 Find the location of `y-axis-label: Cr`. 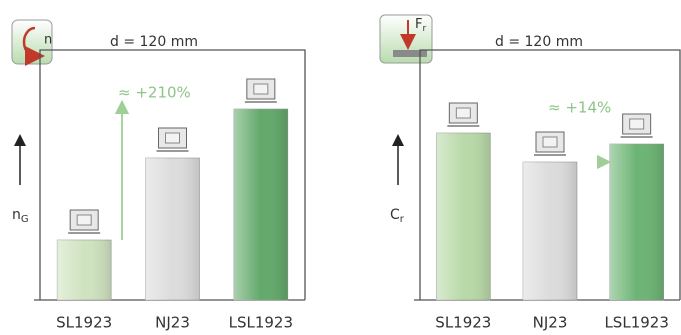

y-axis-label: Cr is located at coordinates (397, 216).